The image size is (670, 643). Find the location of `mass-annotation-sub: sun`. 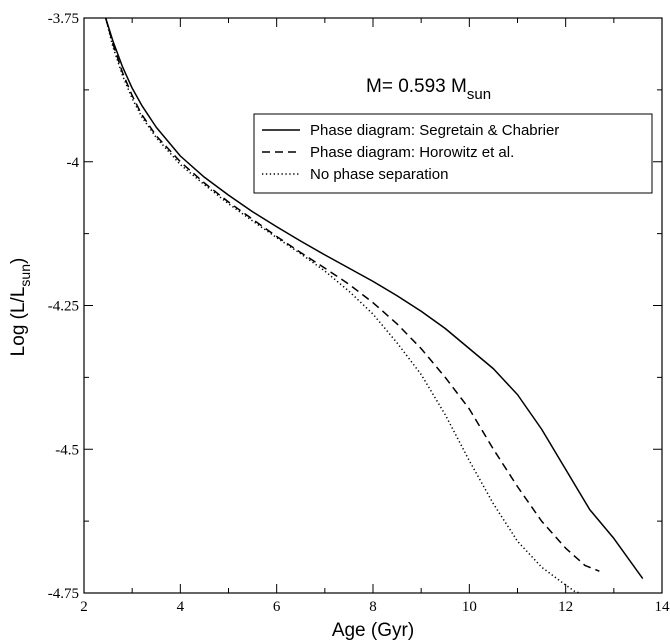

mass-annotation-sub: sun is located at coordinates (479, 94).